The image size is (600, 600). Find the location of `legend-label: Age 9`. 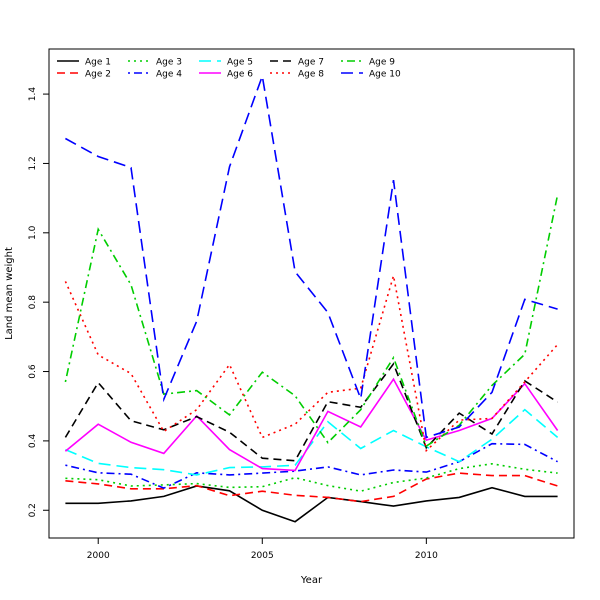

legend-label: Age 9 is located at coordinates (382, 63).